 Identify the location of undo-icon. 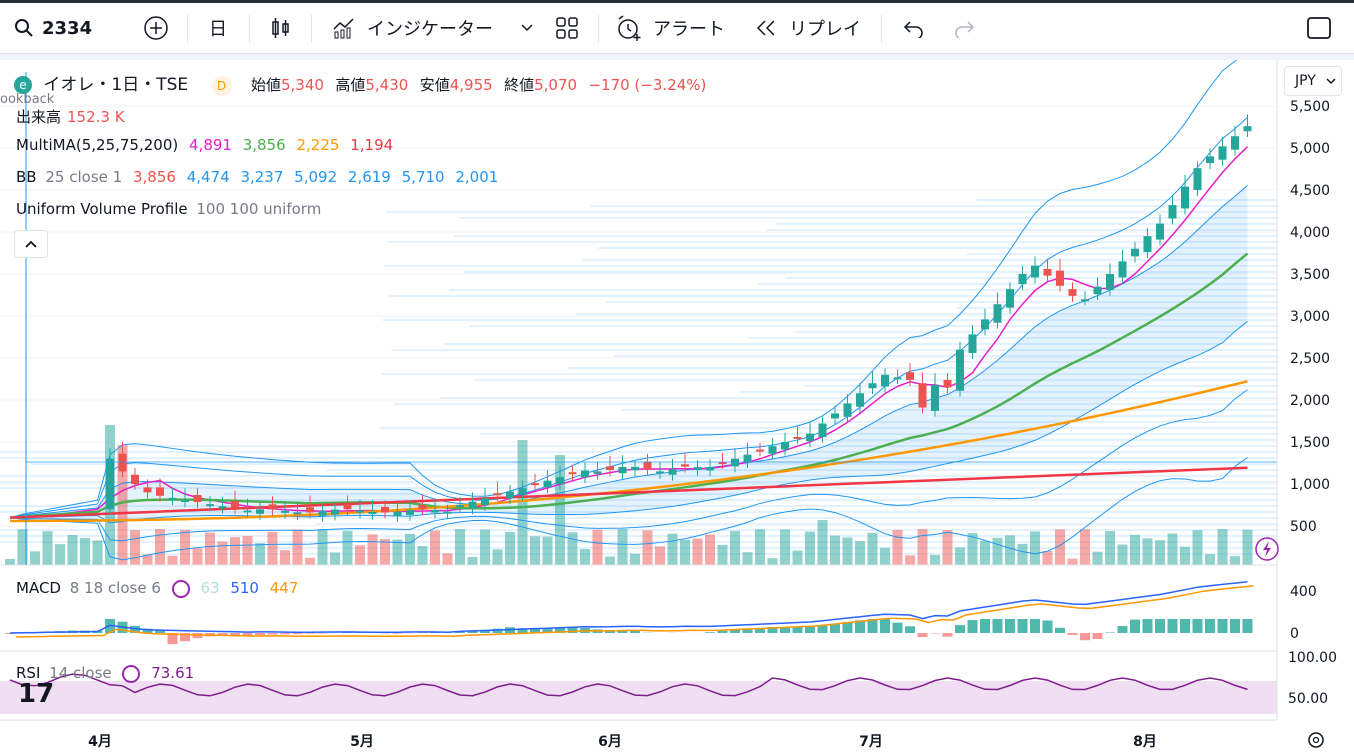
(913, 29).